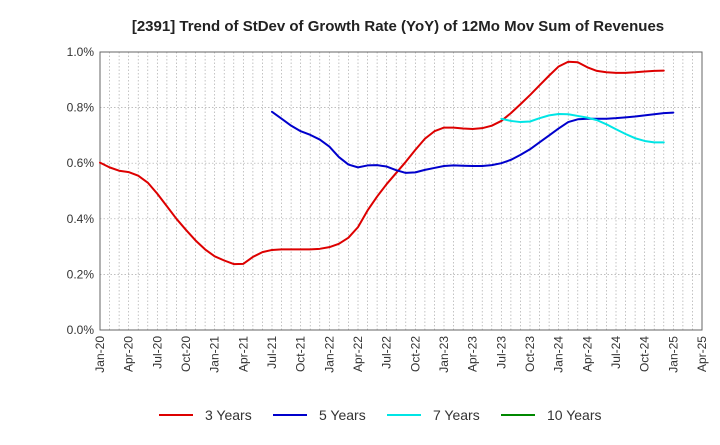  What do you see at coordinates (645, 354) in the screenshot?
I see `x-tick-label: Oct-24` at bounding box center [645, 354].